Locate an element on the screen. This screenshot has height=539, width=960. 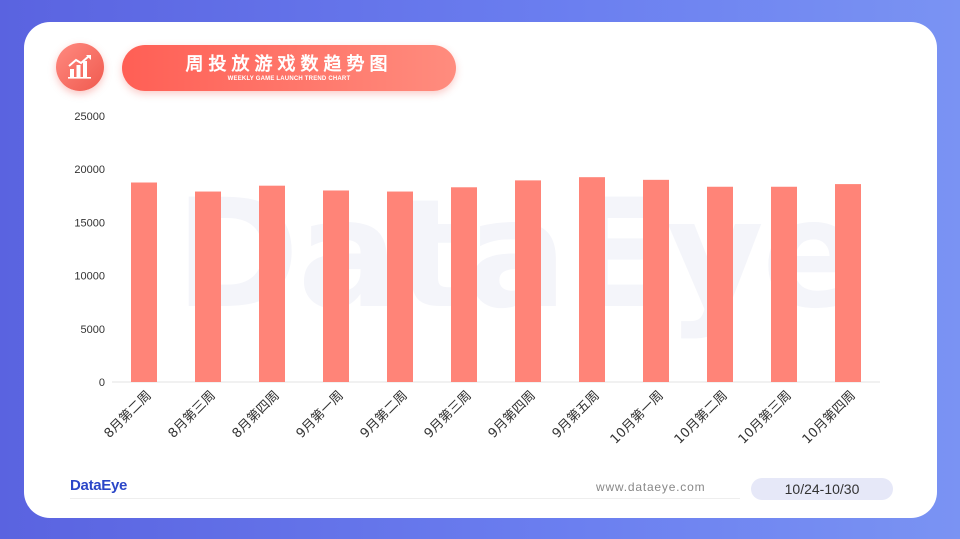
x-tick-label: 10月第三周 is located at coordinates (765, 417).